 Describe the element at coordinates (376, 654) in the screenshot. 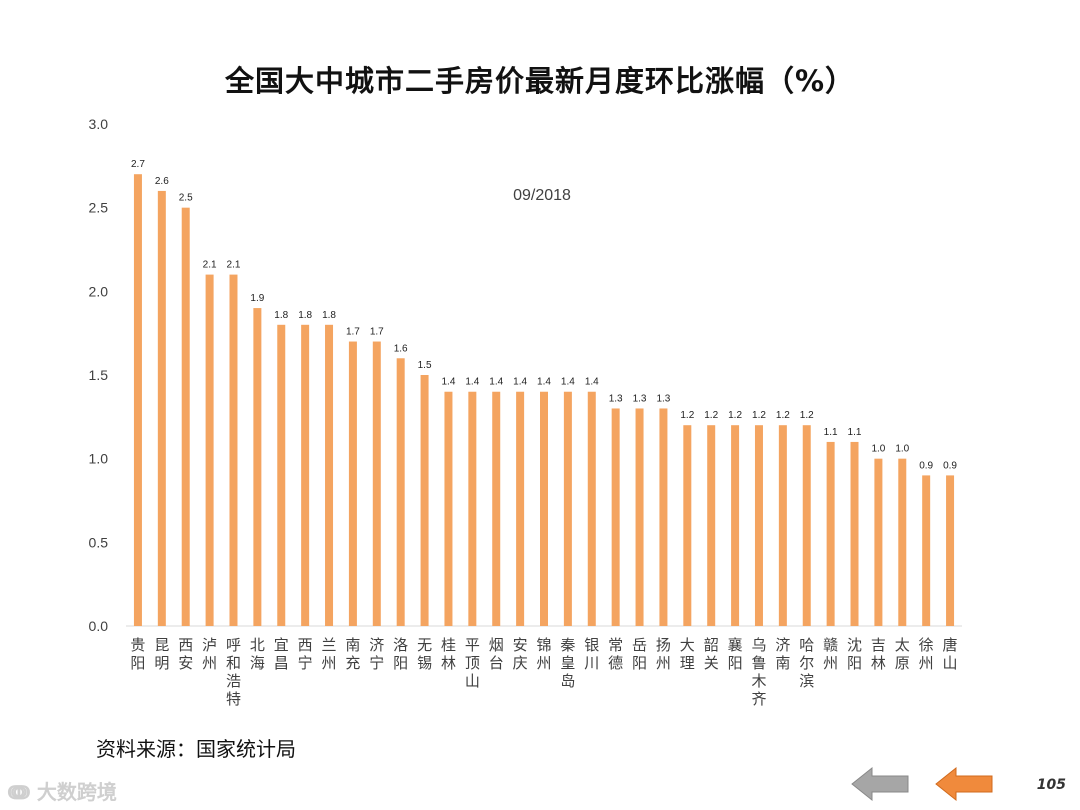

I see `x-tick-label: 济宁` at that location.